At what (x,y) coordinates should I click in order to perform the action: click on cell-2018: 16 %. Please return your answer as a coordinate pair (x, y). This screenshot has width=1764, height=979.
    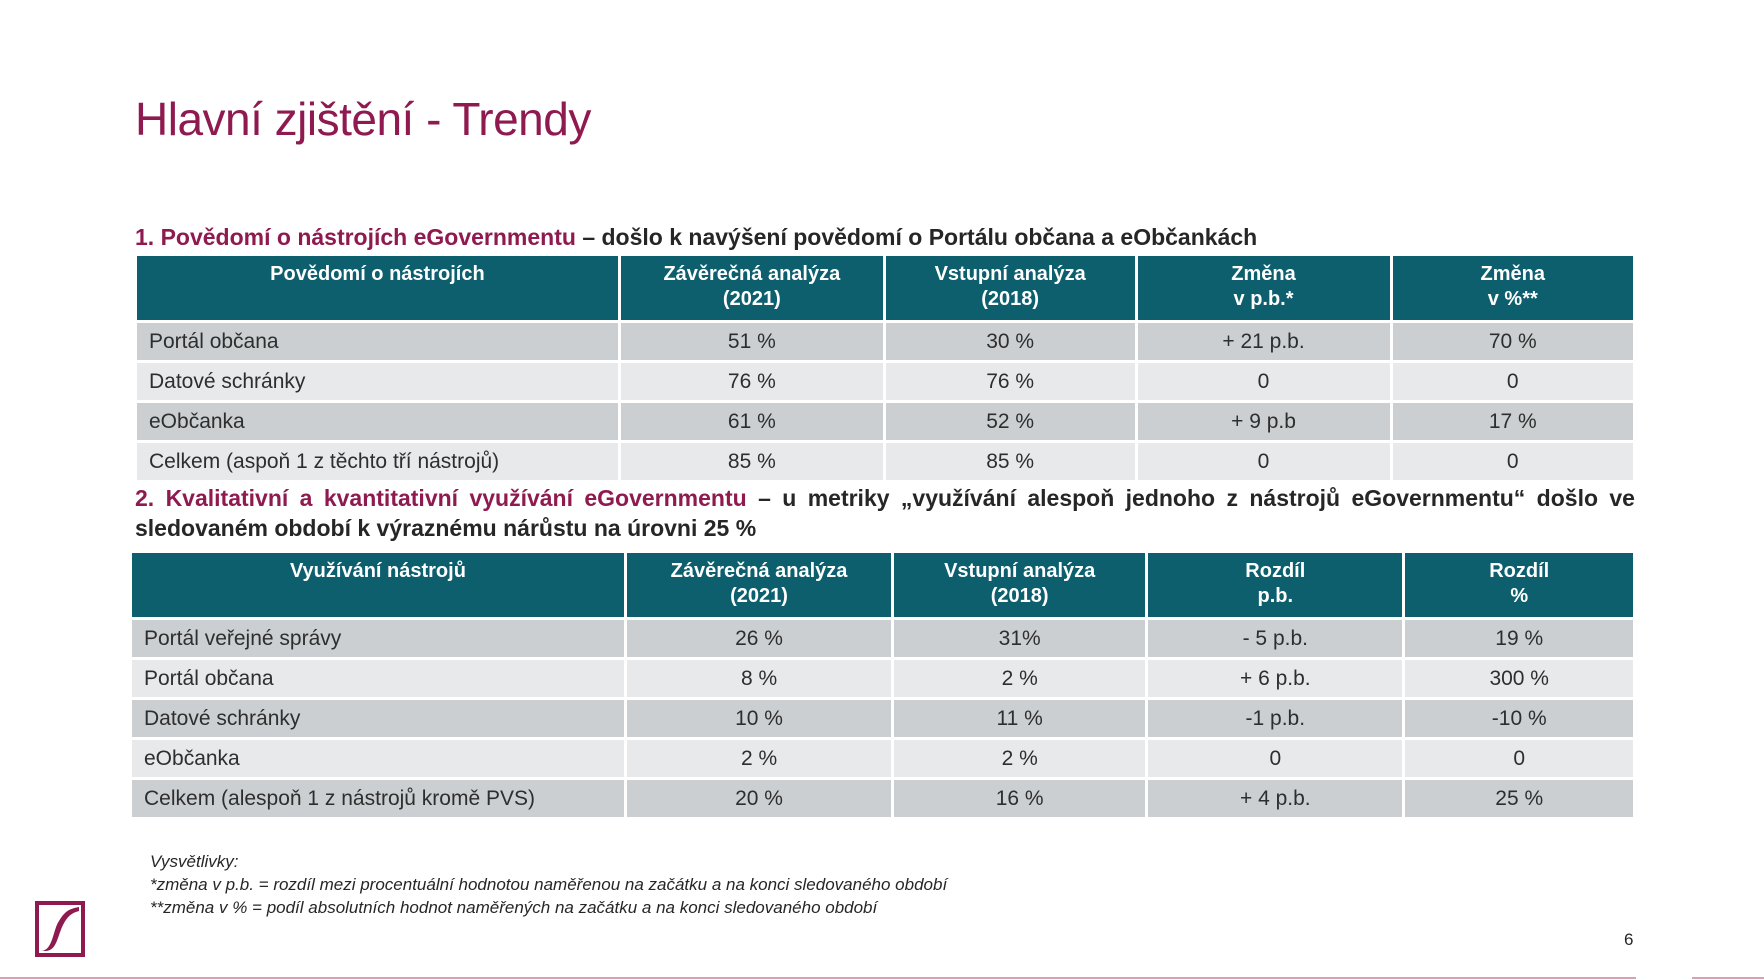
    Looking at the image, I should click on (1020, 798).